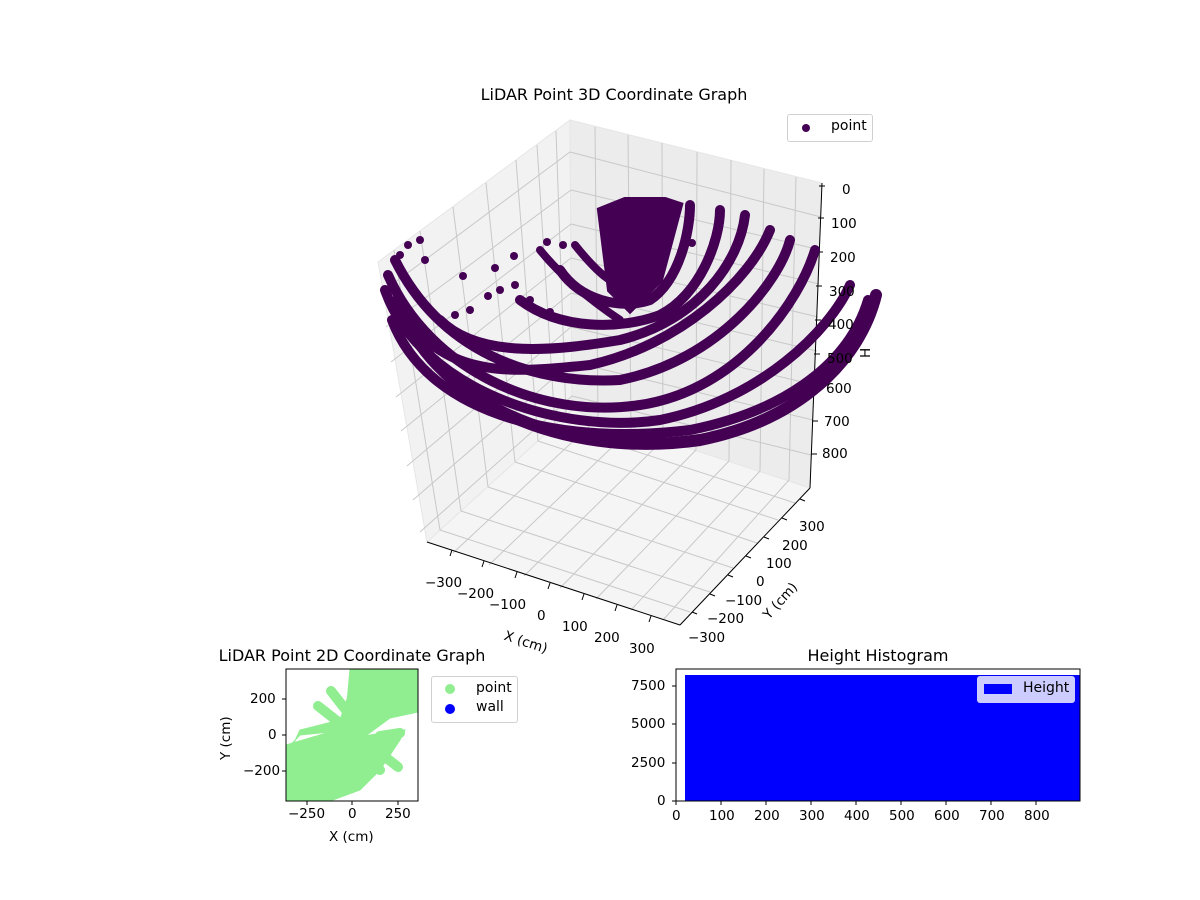 The image size is (1200, 900). I want to click on plot3d-point-cloud, so click(631, 323).